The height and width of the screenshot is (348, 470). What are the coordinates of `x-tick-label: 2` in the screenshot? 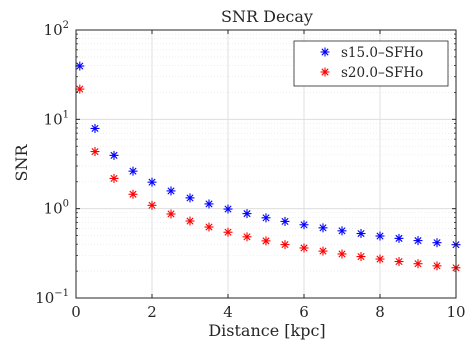 It's located at (152, 312).